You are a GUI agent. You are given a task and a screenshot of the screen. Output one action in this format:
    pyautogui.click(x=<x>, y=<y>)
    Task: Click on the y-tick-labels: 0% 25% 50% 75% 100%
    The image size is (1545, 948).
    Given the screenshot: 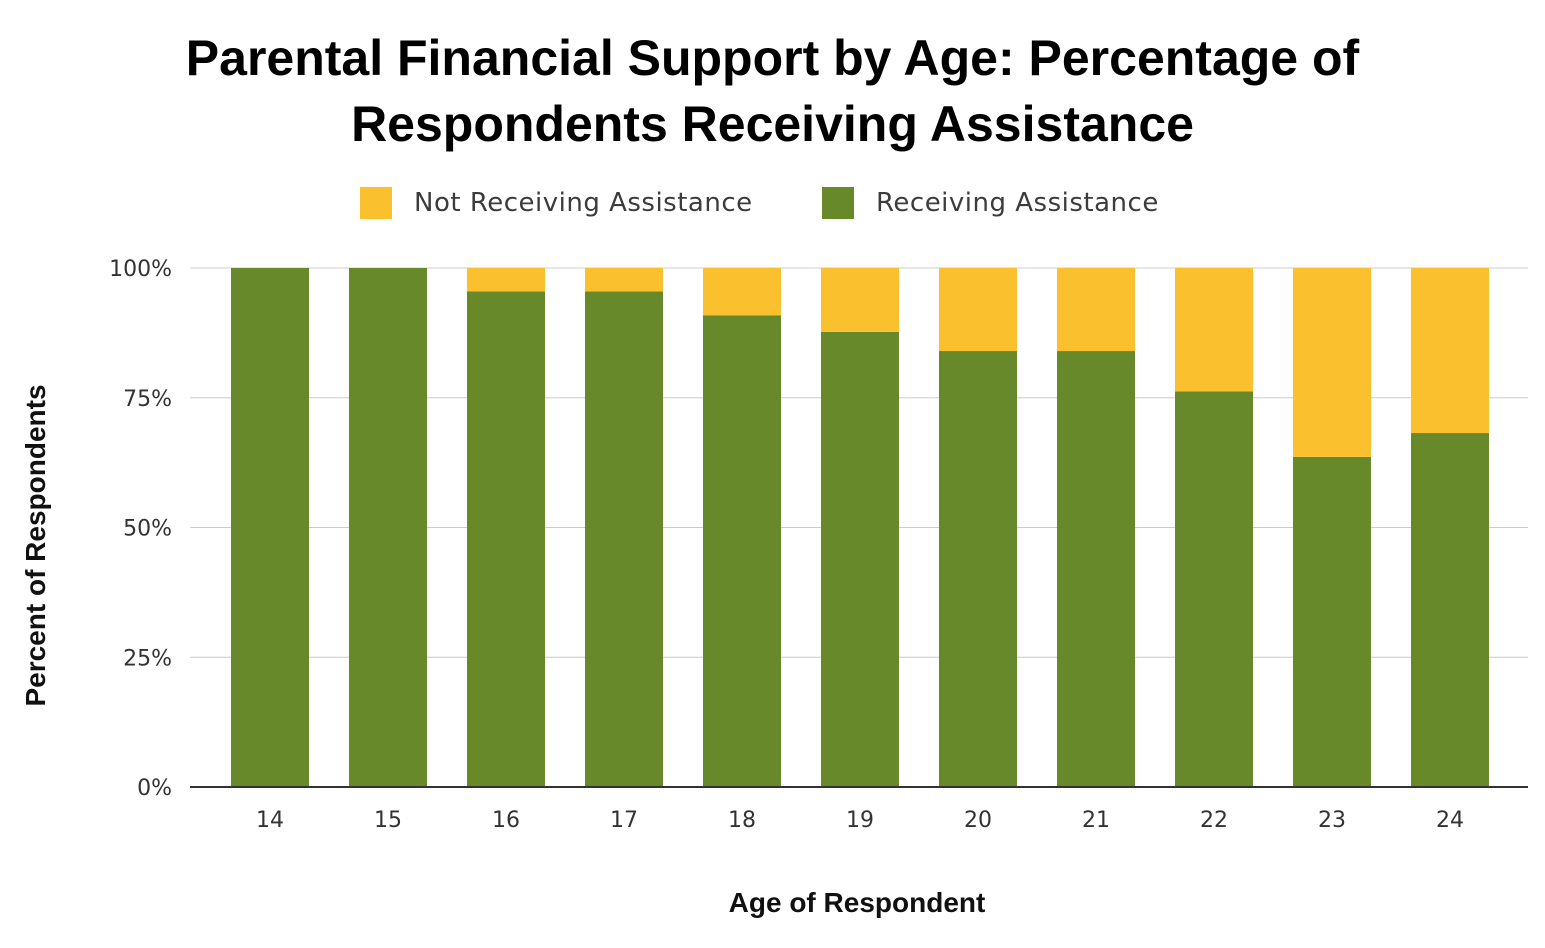 What is the action you would take?
    pyautogui.click(x=140, y=529)
    